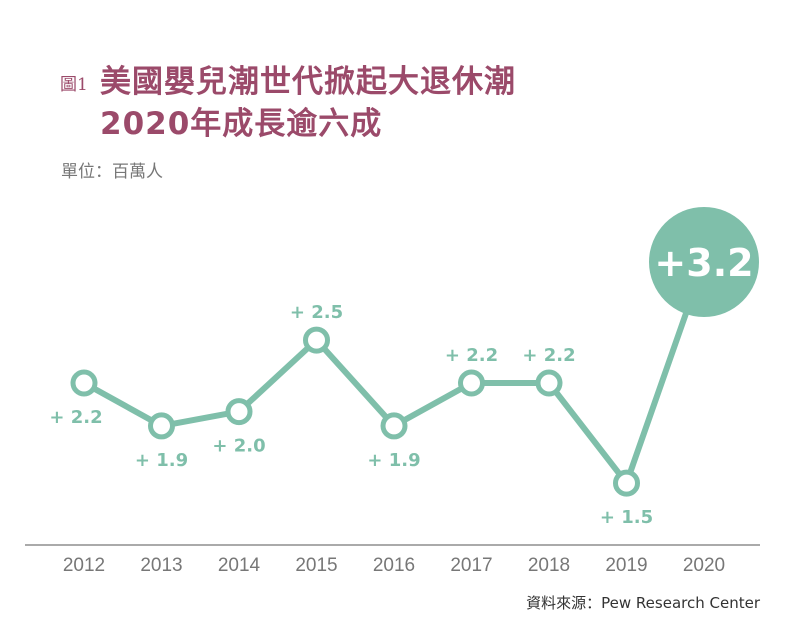  What do you see at coordinates (626, 565) in the screenshot?
I see `x-tick-label: 2019` at bounding box center [626, 565].